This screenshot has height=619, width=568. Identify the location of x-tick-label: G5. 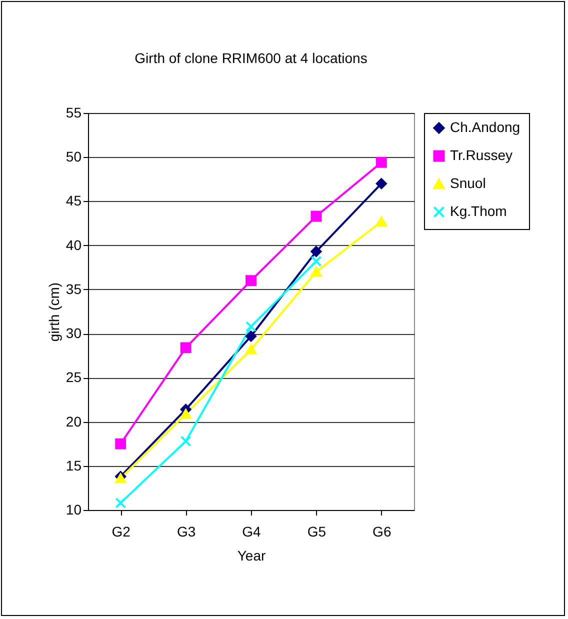
(316, 532).